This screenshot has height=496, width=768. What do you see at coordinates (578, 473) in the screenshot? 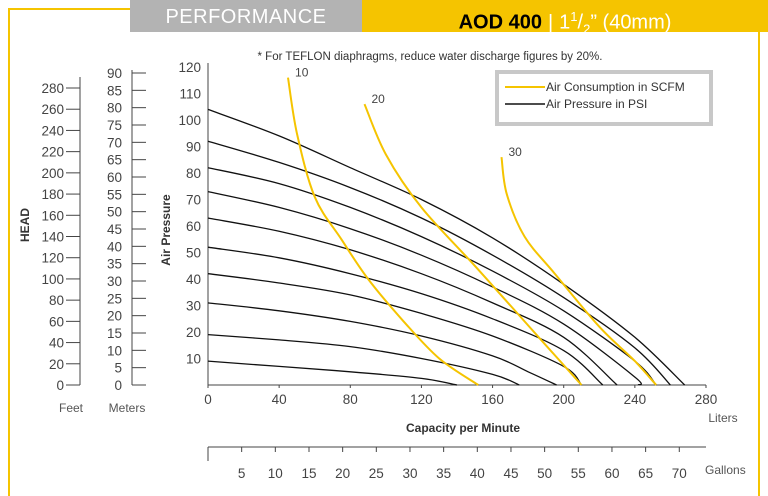
I see `gallons-tick-label: 55` at bounding box center [578, 473].